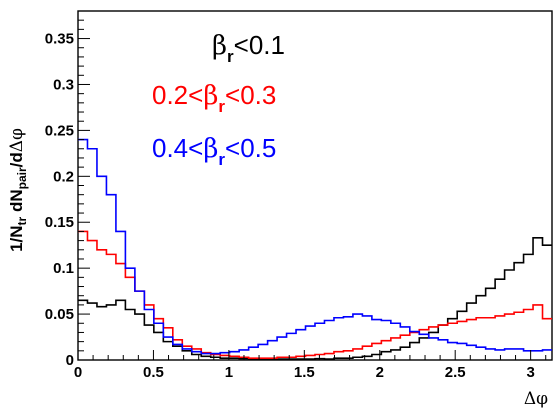  Describe the element at coordinates (219, 46) in the screenshot. I see `legend-black-beta: β` at that location.